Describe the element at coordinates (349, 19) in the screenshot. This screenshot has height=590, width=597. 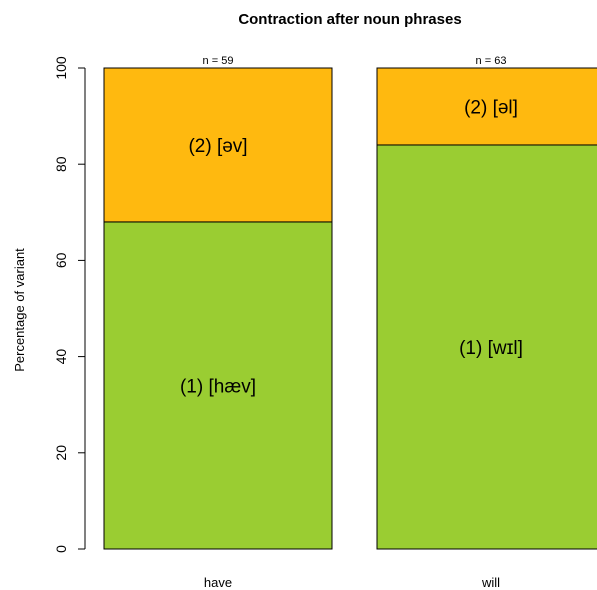
I see `chart-title: Contraction after noun phrases` at that location.